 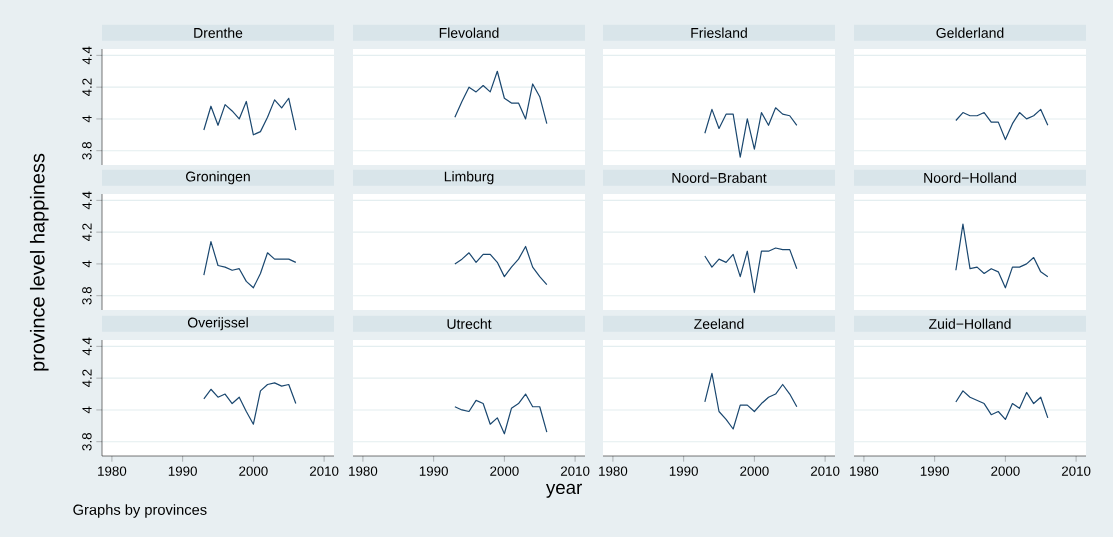 I want to click on chart-title: Noord−Holland, so click(x=970, y=177).